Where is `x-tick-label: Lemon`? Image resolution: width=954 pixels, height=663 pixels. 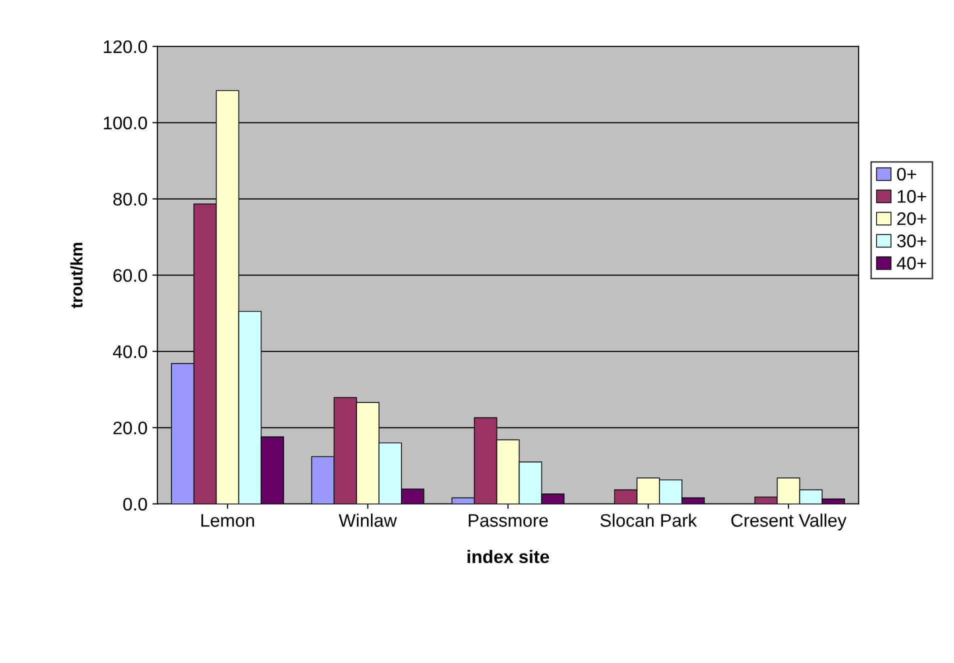 x-tick-label: Lemon is located at coordinates (227, 520).